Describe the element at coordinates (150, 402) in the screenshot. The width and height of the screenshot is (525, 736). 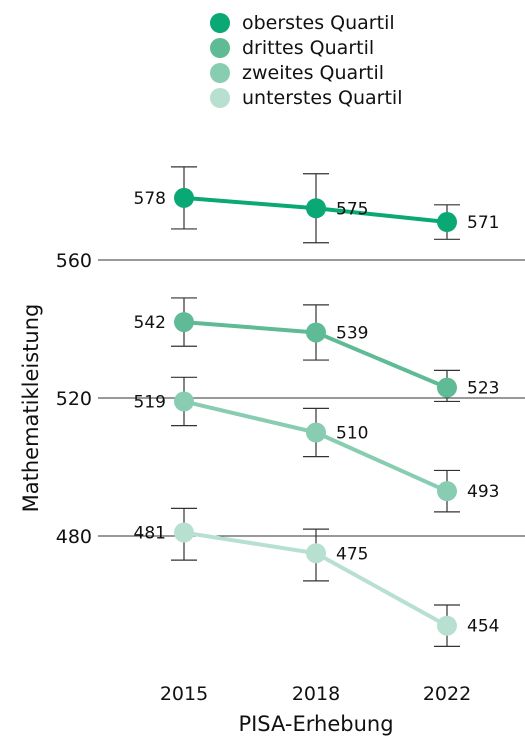
I see `data-label: 519` at that location.